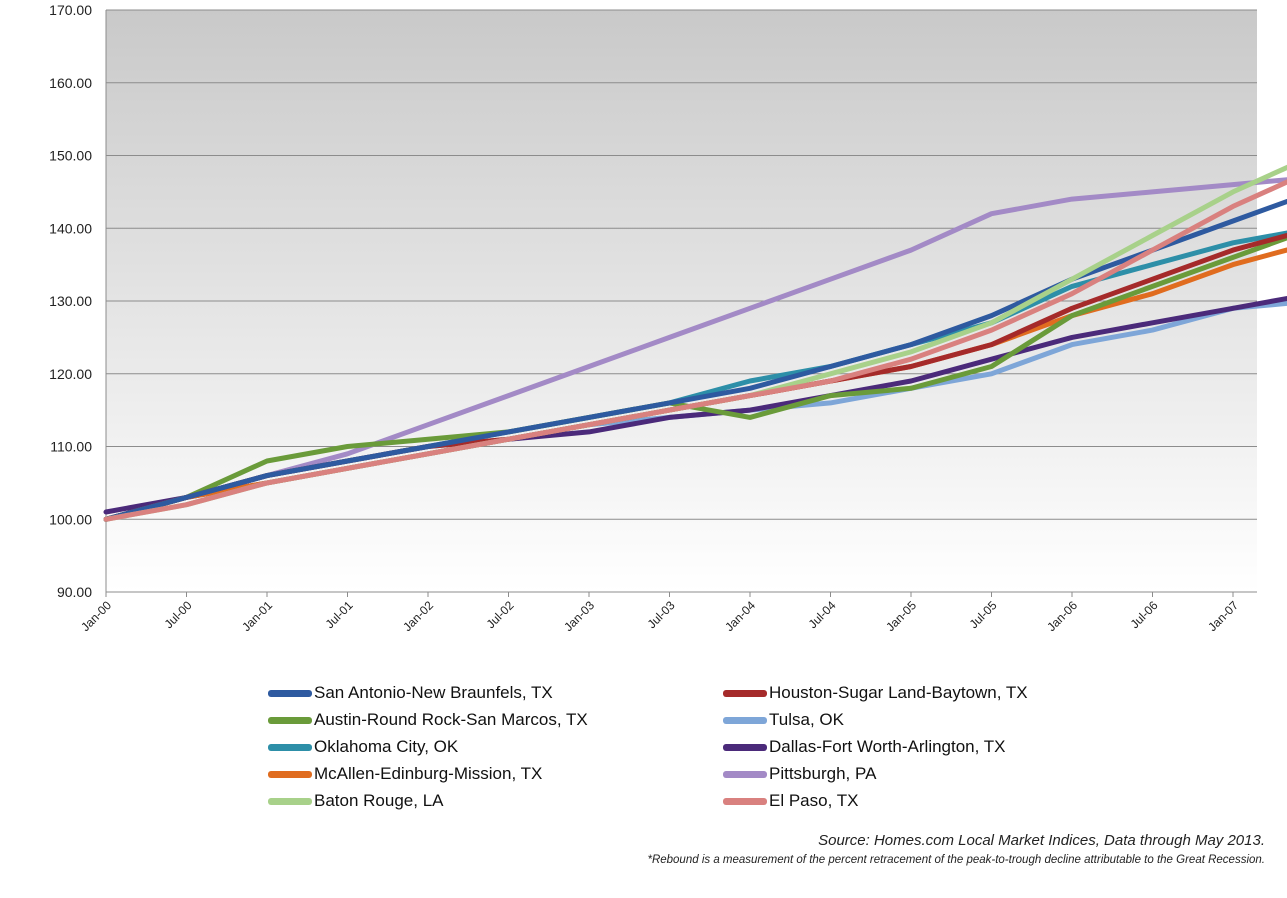 This screenshot has width=1287, height=898. Describe the element at coordinates (178, 614) in the screenshot. I see `x-tick-label: Jul-00` at that location.